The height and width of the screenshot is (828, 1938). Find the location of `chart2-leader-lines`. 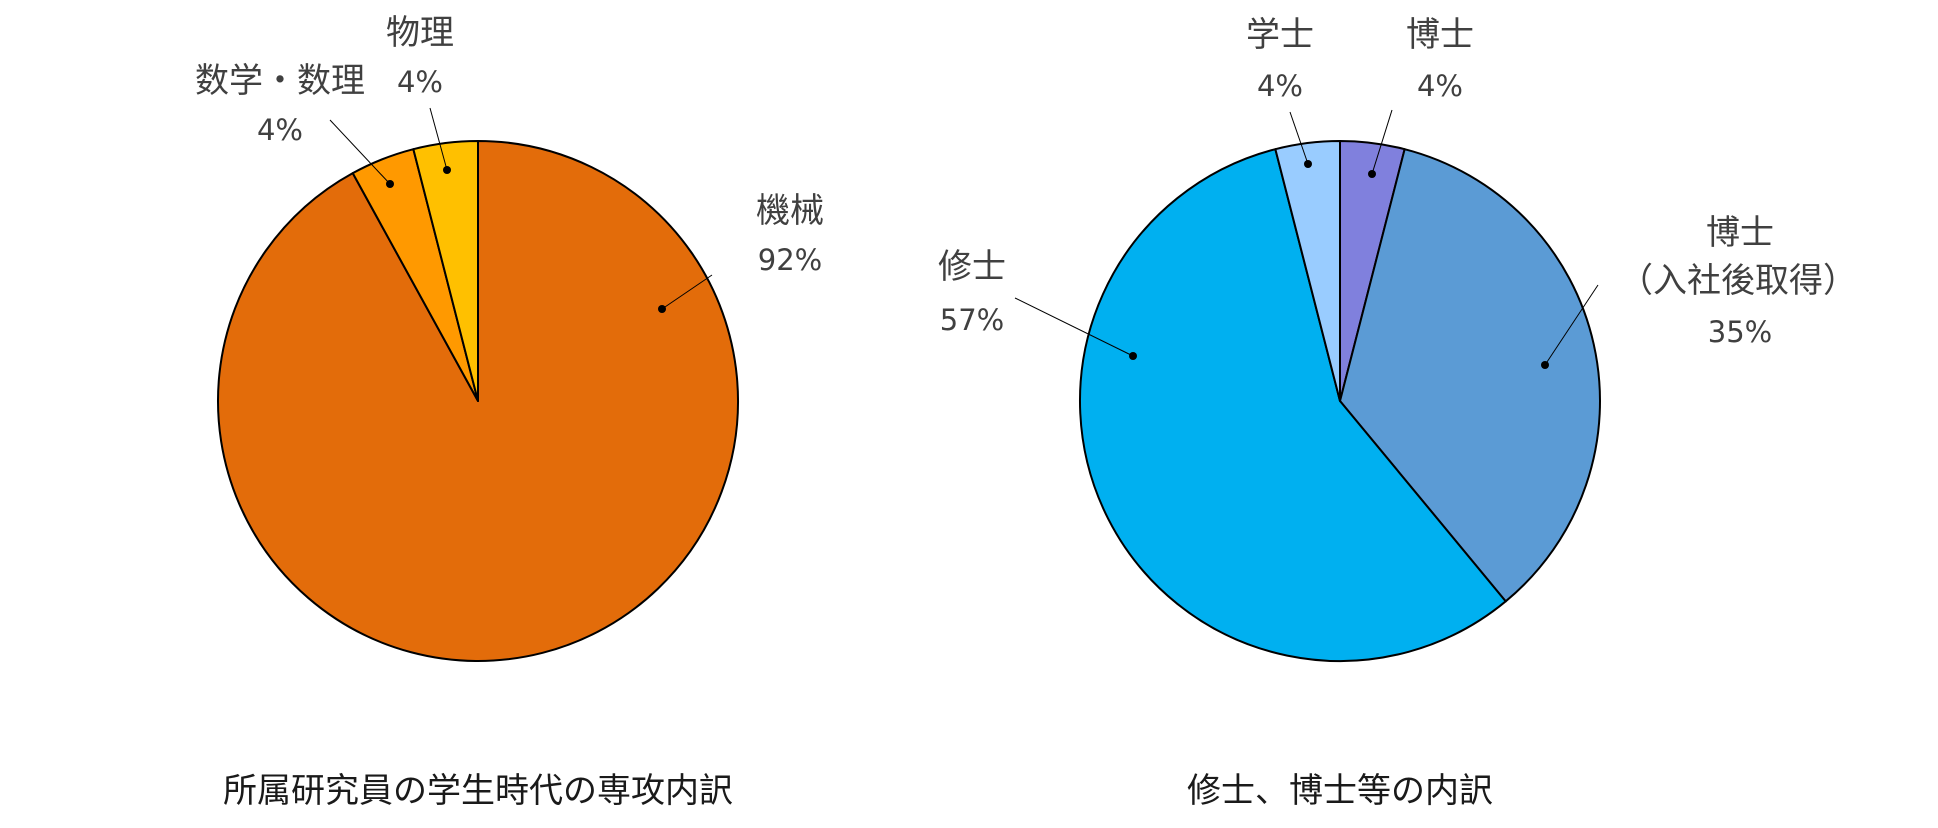

chart2-leader-lines is located at coordinates (1306, 239).